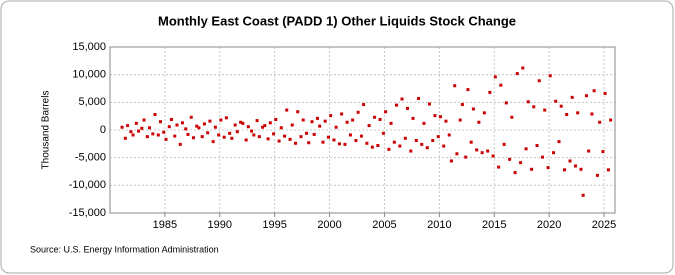 The height and width of the screenshot is (275, 675). What do you see at coordinates (103, 130) in the screenshot?
I see `y-tick-label: 0` at bounding box center [103, 130].